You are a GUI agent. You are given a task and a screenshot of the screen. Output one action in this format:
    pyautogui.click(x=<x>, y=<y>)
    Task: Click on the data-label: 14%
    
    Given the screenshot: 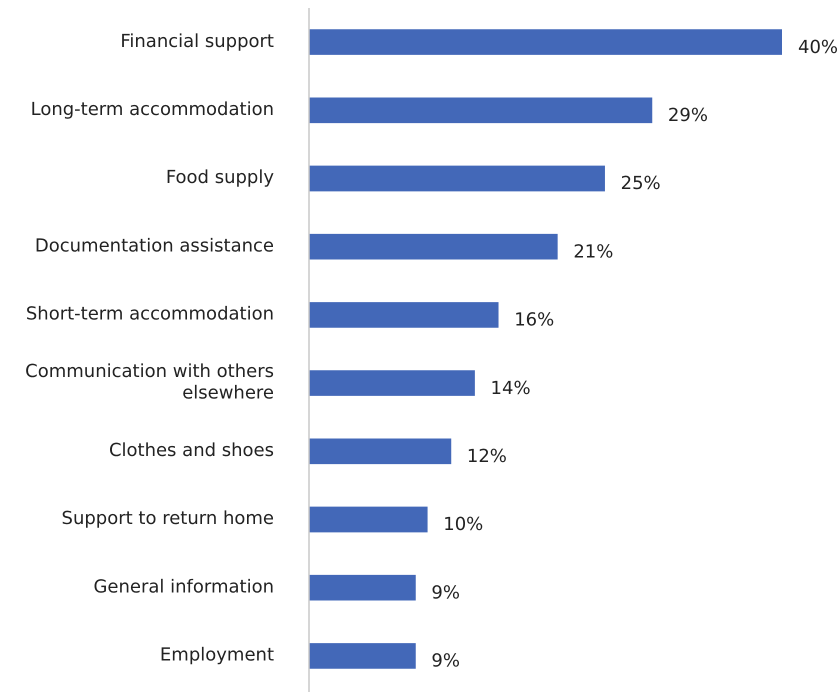 What is the action you would take?
    pyautogui.click(x=510, y=388)
    